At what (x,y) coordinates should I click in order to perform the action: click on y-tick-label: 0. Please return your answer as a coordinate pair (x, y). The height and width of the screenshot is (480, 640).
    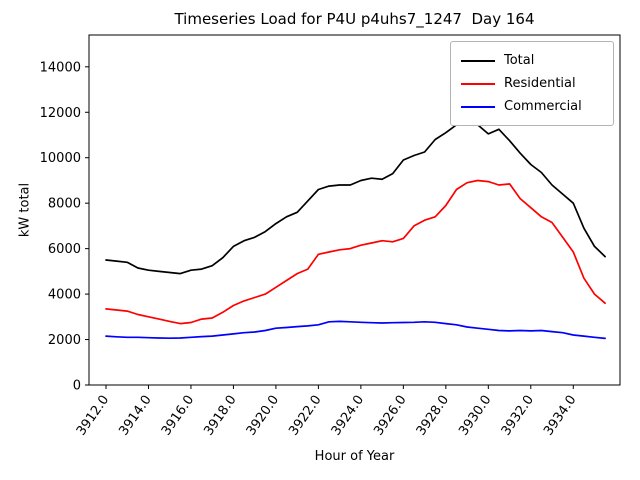
    Looking at the image, I should click on (77, 386).